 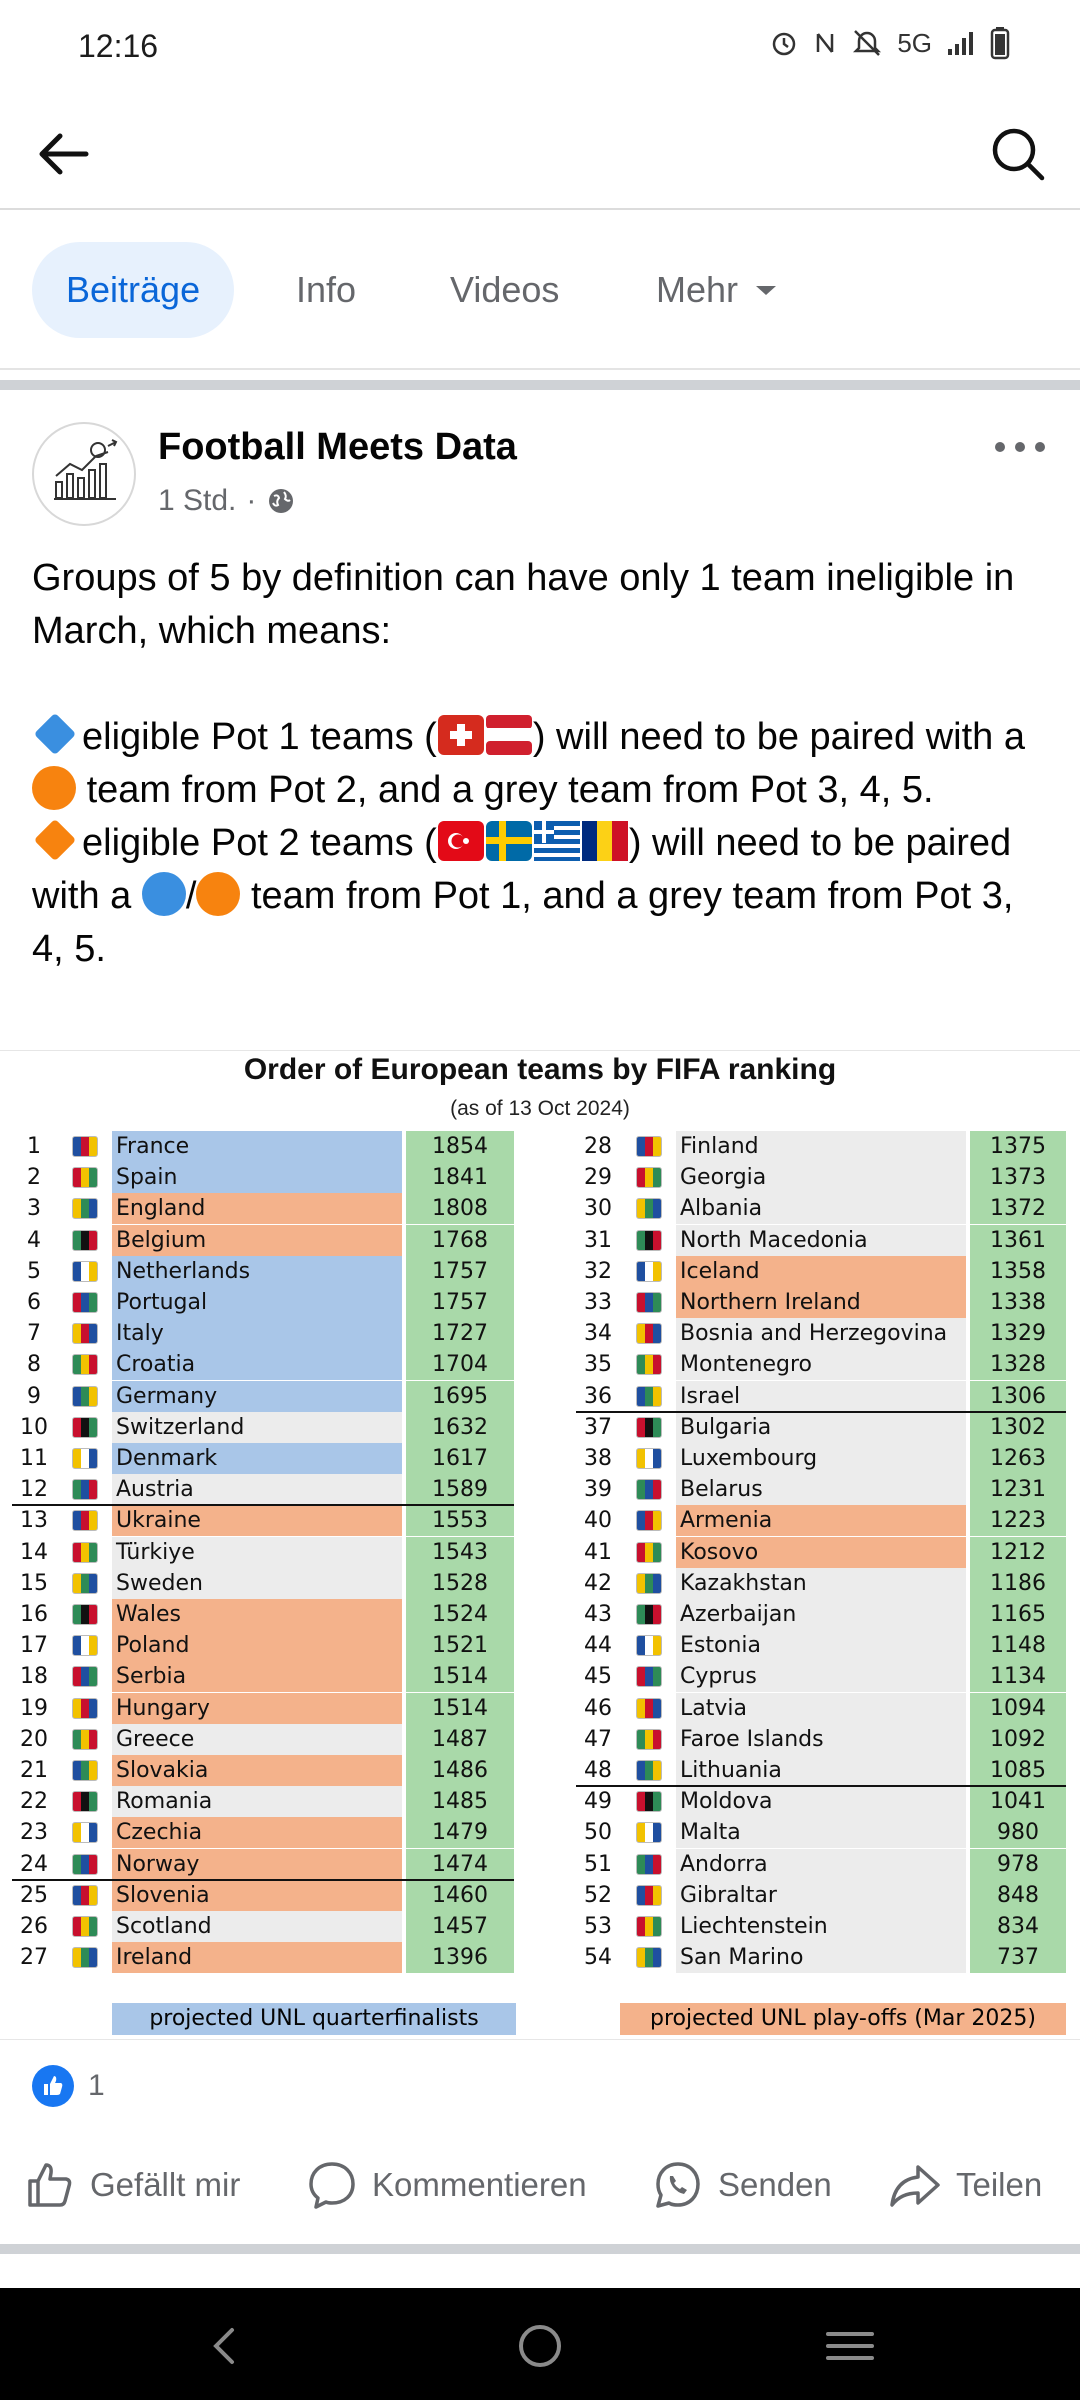 I want to click on rank-number: 46, so click(x=598, y=1708).